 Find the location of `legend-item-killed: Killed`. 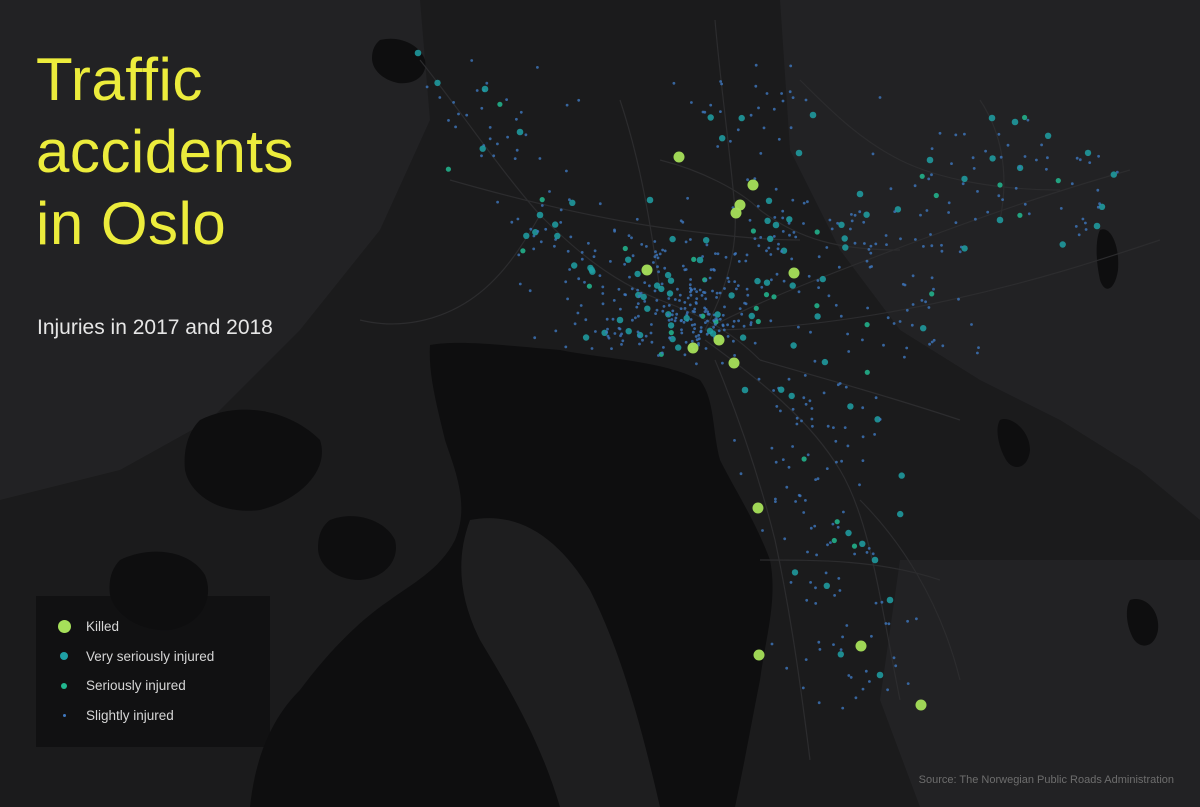

legend-item-killed: Killed is located at coordinates (153, 627).